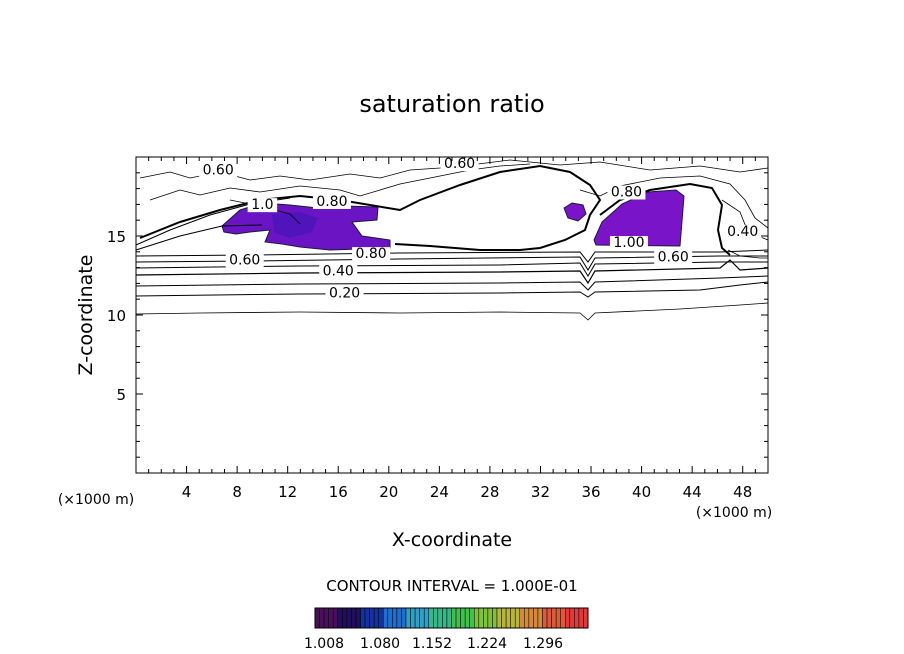 The image size is (904, 654). Describe the element at coordinates (590, 492) in the screenshot. I see `x-tick-label: 36` at that location.